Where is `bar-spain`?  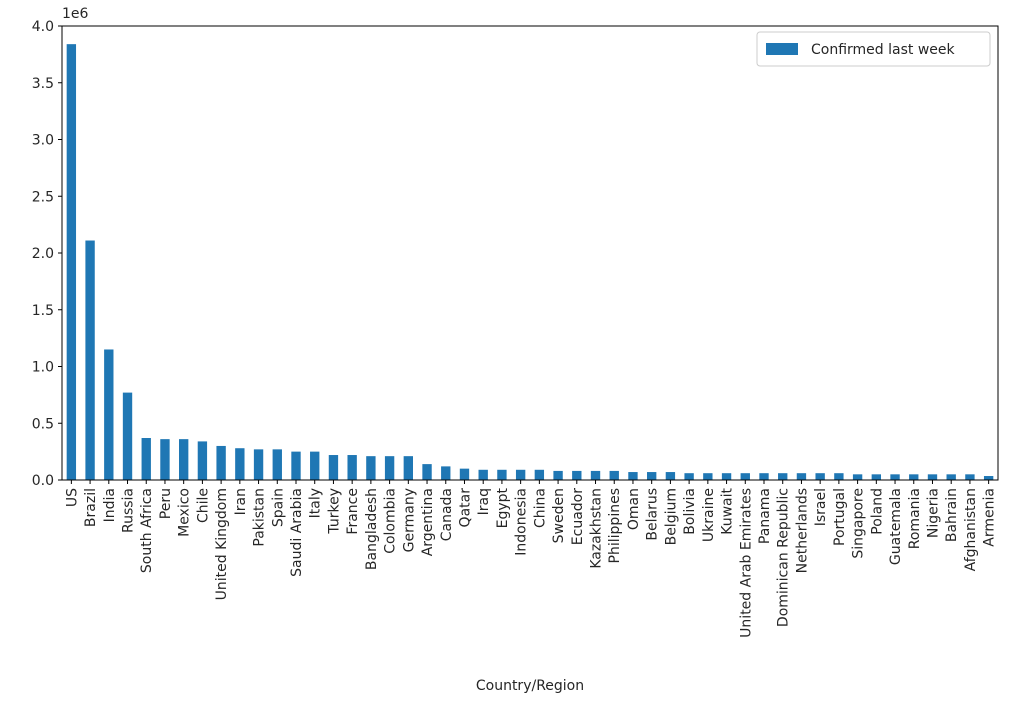 bar-spain is located at coordinates (277, 464).